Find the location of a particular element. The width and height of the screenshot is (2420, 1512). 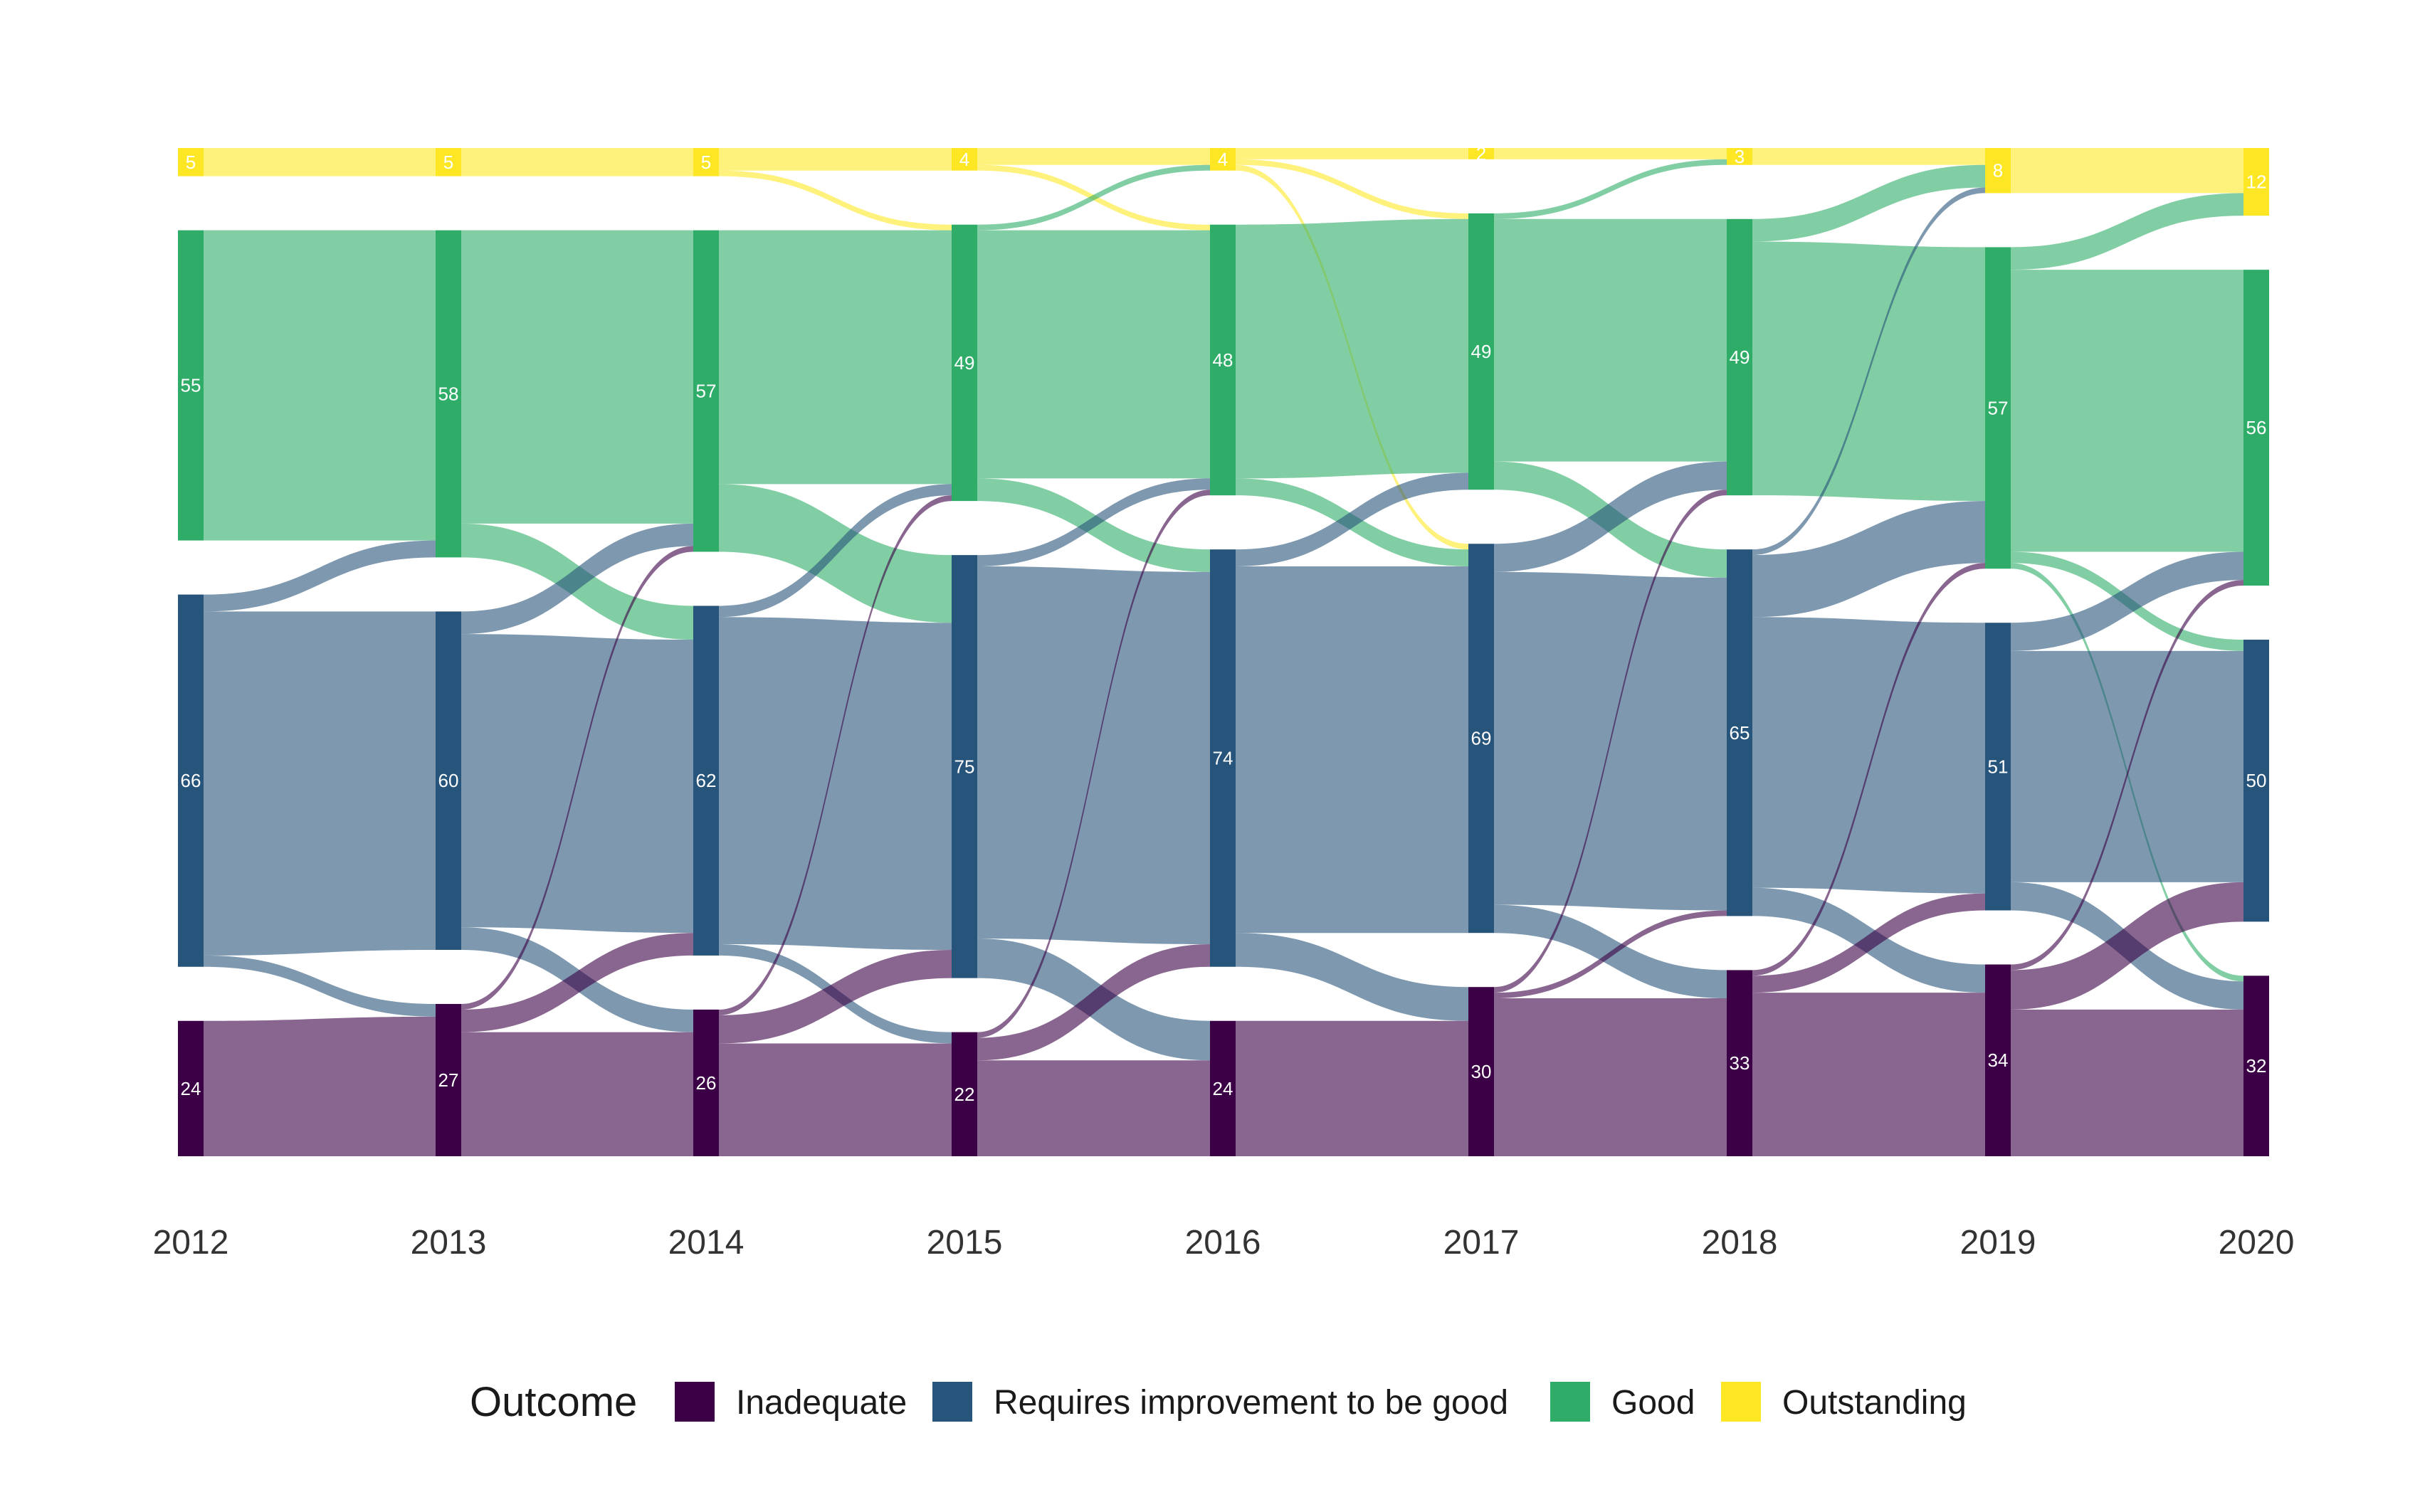

node-count-label: 32 is located at coordinates (2256, 1066).